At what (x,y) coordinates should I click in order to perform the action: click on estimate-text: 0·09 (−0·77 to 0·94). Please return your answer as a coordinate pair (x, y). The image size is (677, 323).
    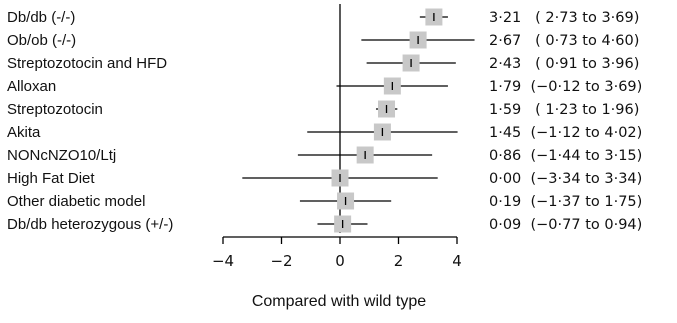
    Looking at the image, I should click on (565, 225).